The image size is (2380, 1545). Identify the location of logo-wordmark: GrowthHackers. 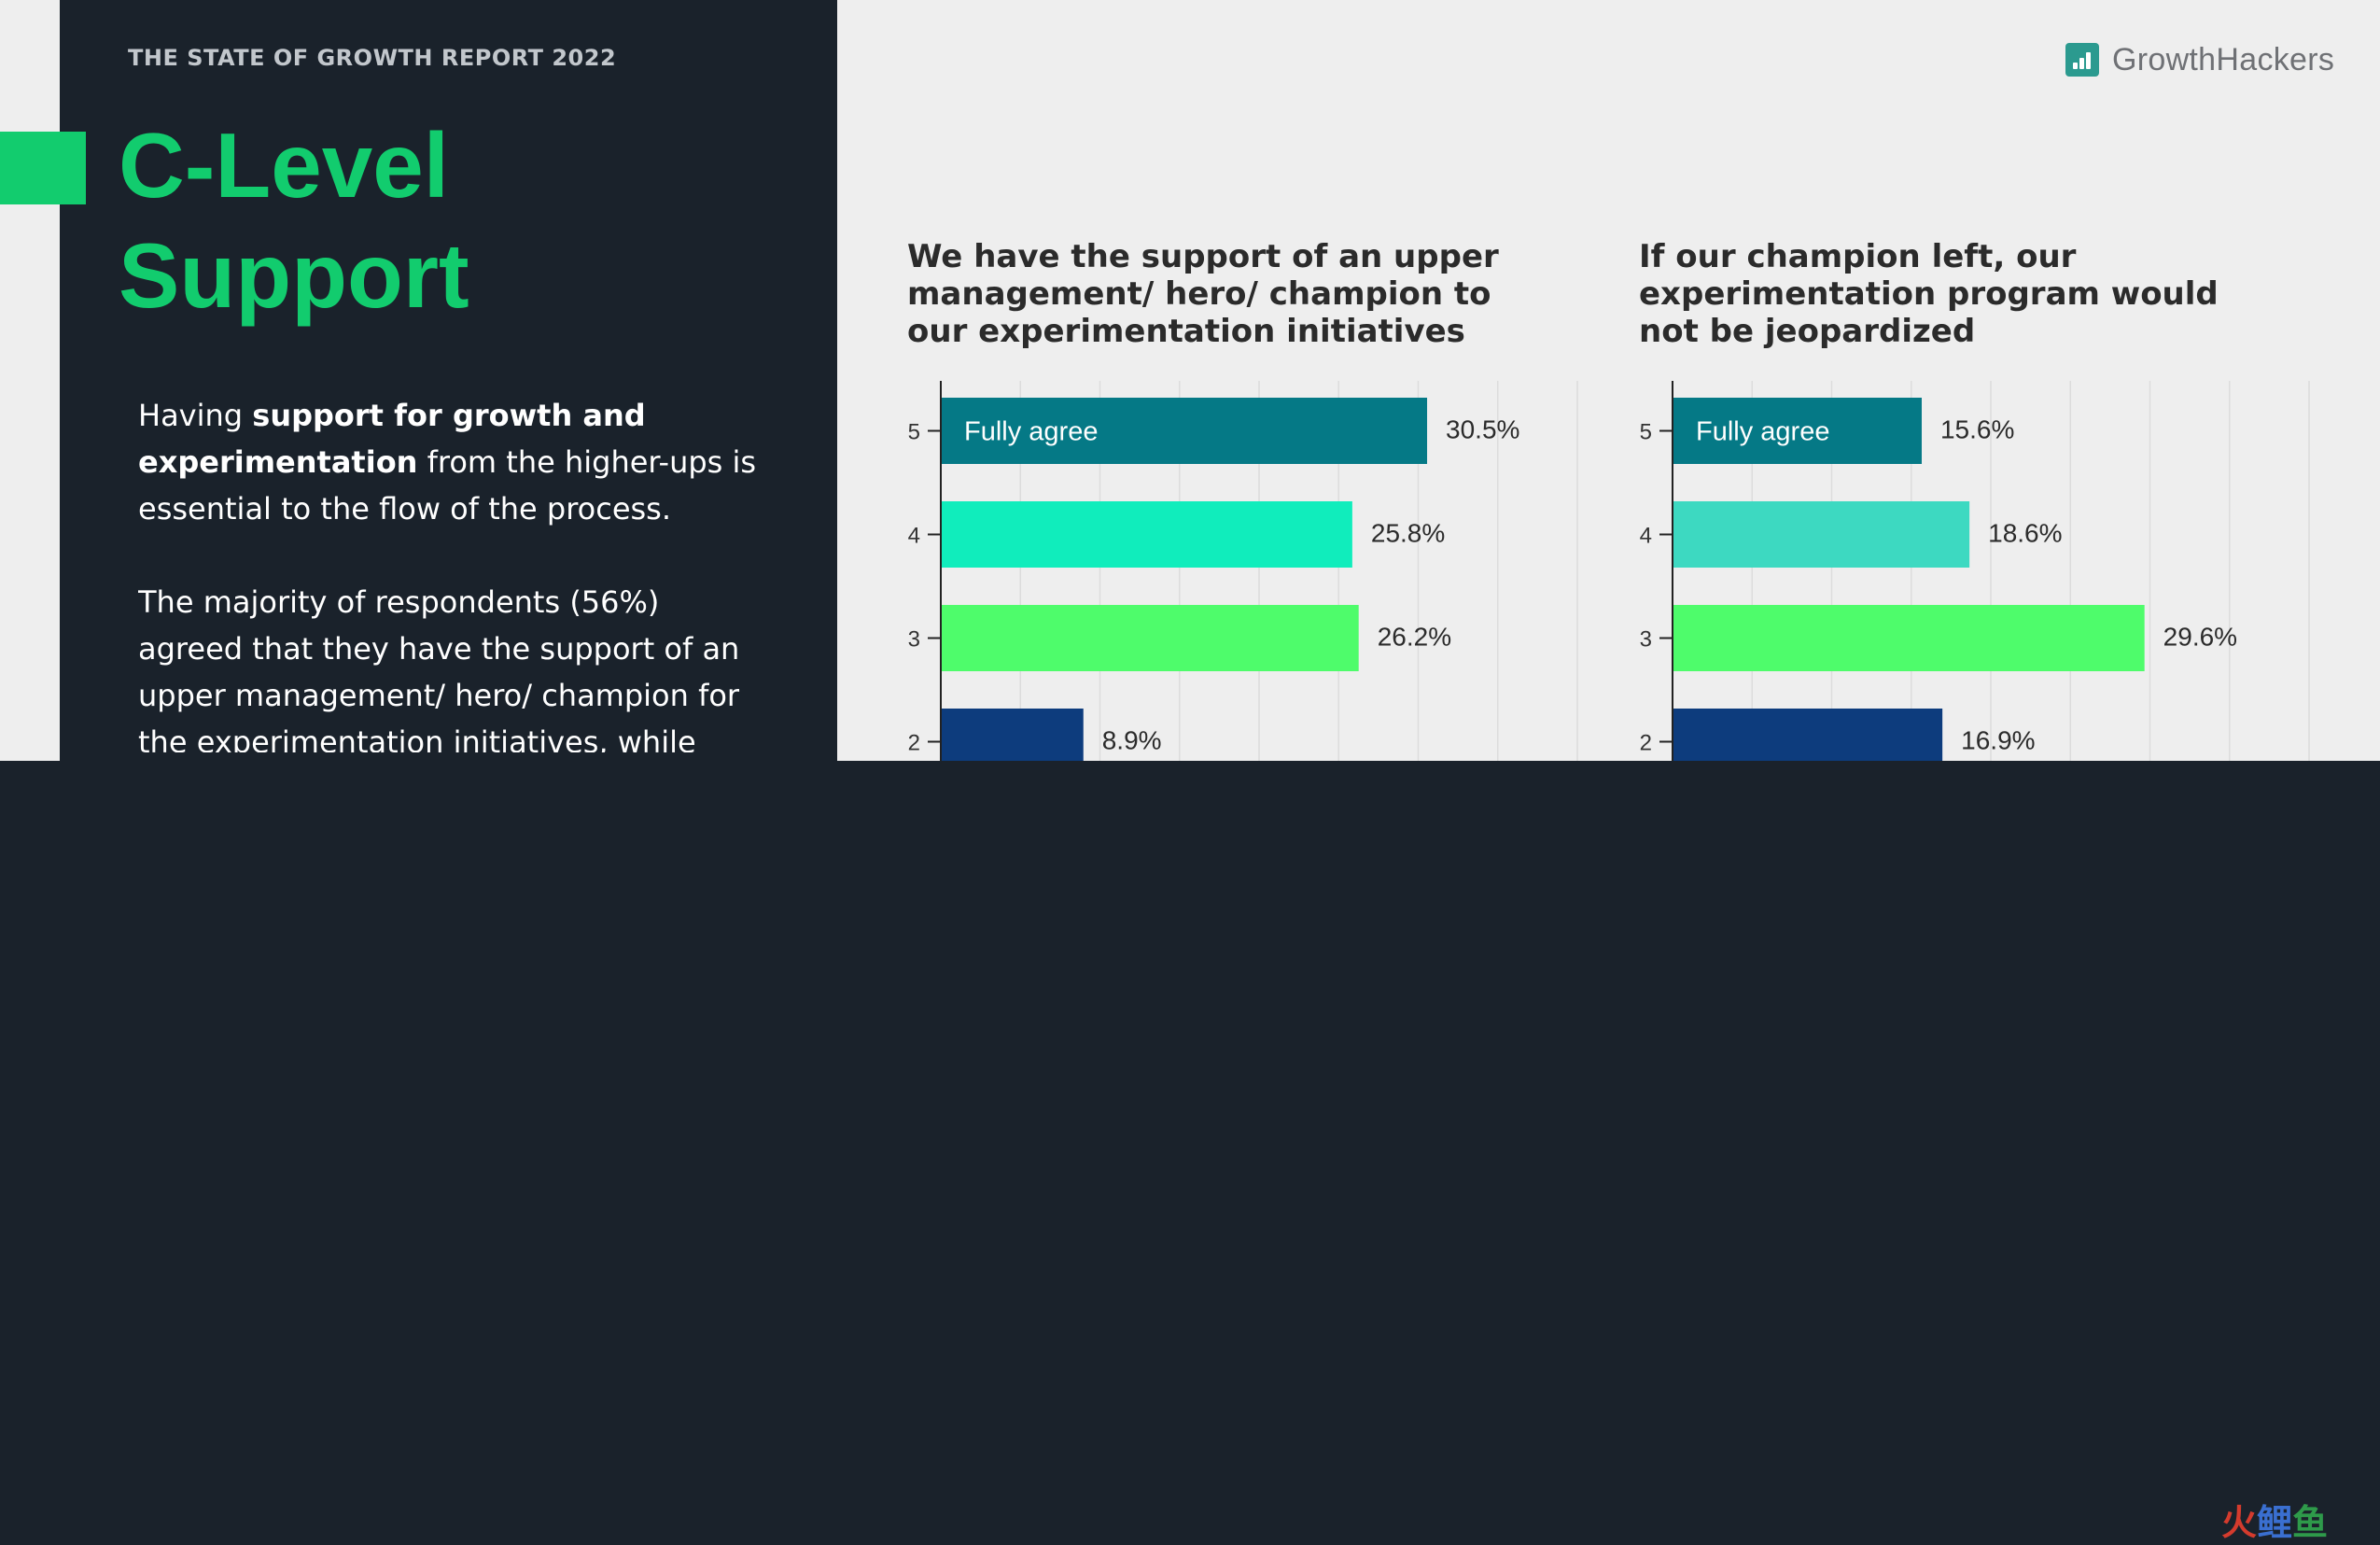
(2223, 60).